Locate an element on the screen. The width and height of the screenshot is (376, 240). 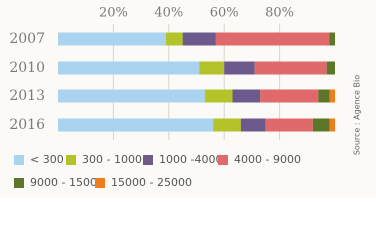
legend-label: 9000 - 15000 is located at coordinates (67, 182).